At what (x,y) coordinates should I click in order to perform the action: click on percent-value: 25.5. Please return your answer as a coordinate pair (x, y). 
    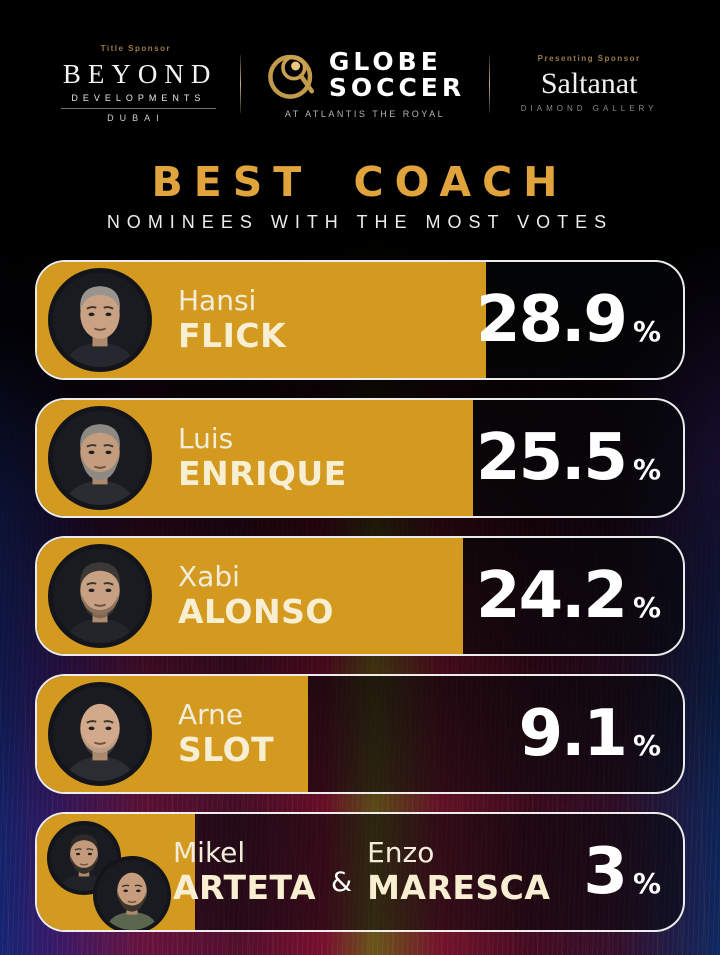
    Looking at the image, I should click on (552, 458).